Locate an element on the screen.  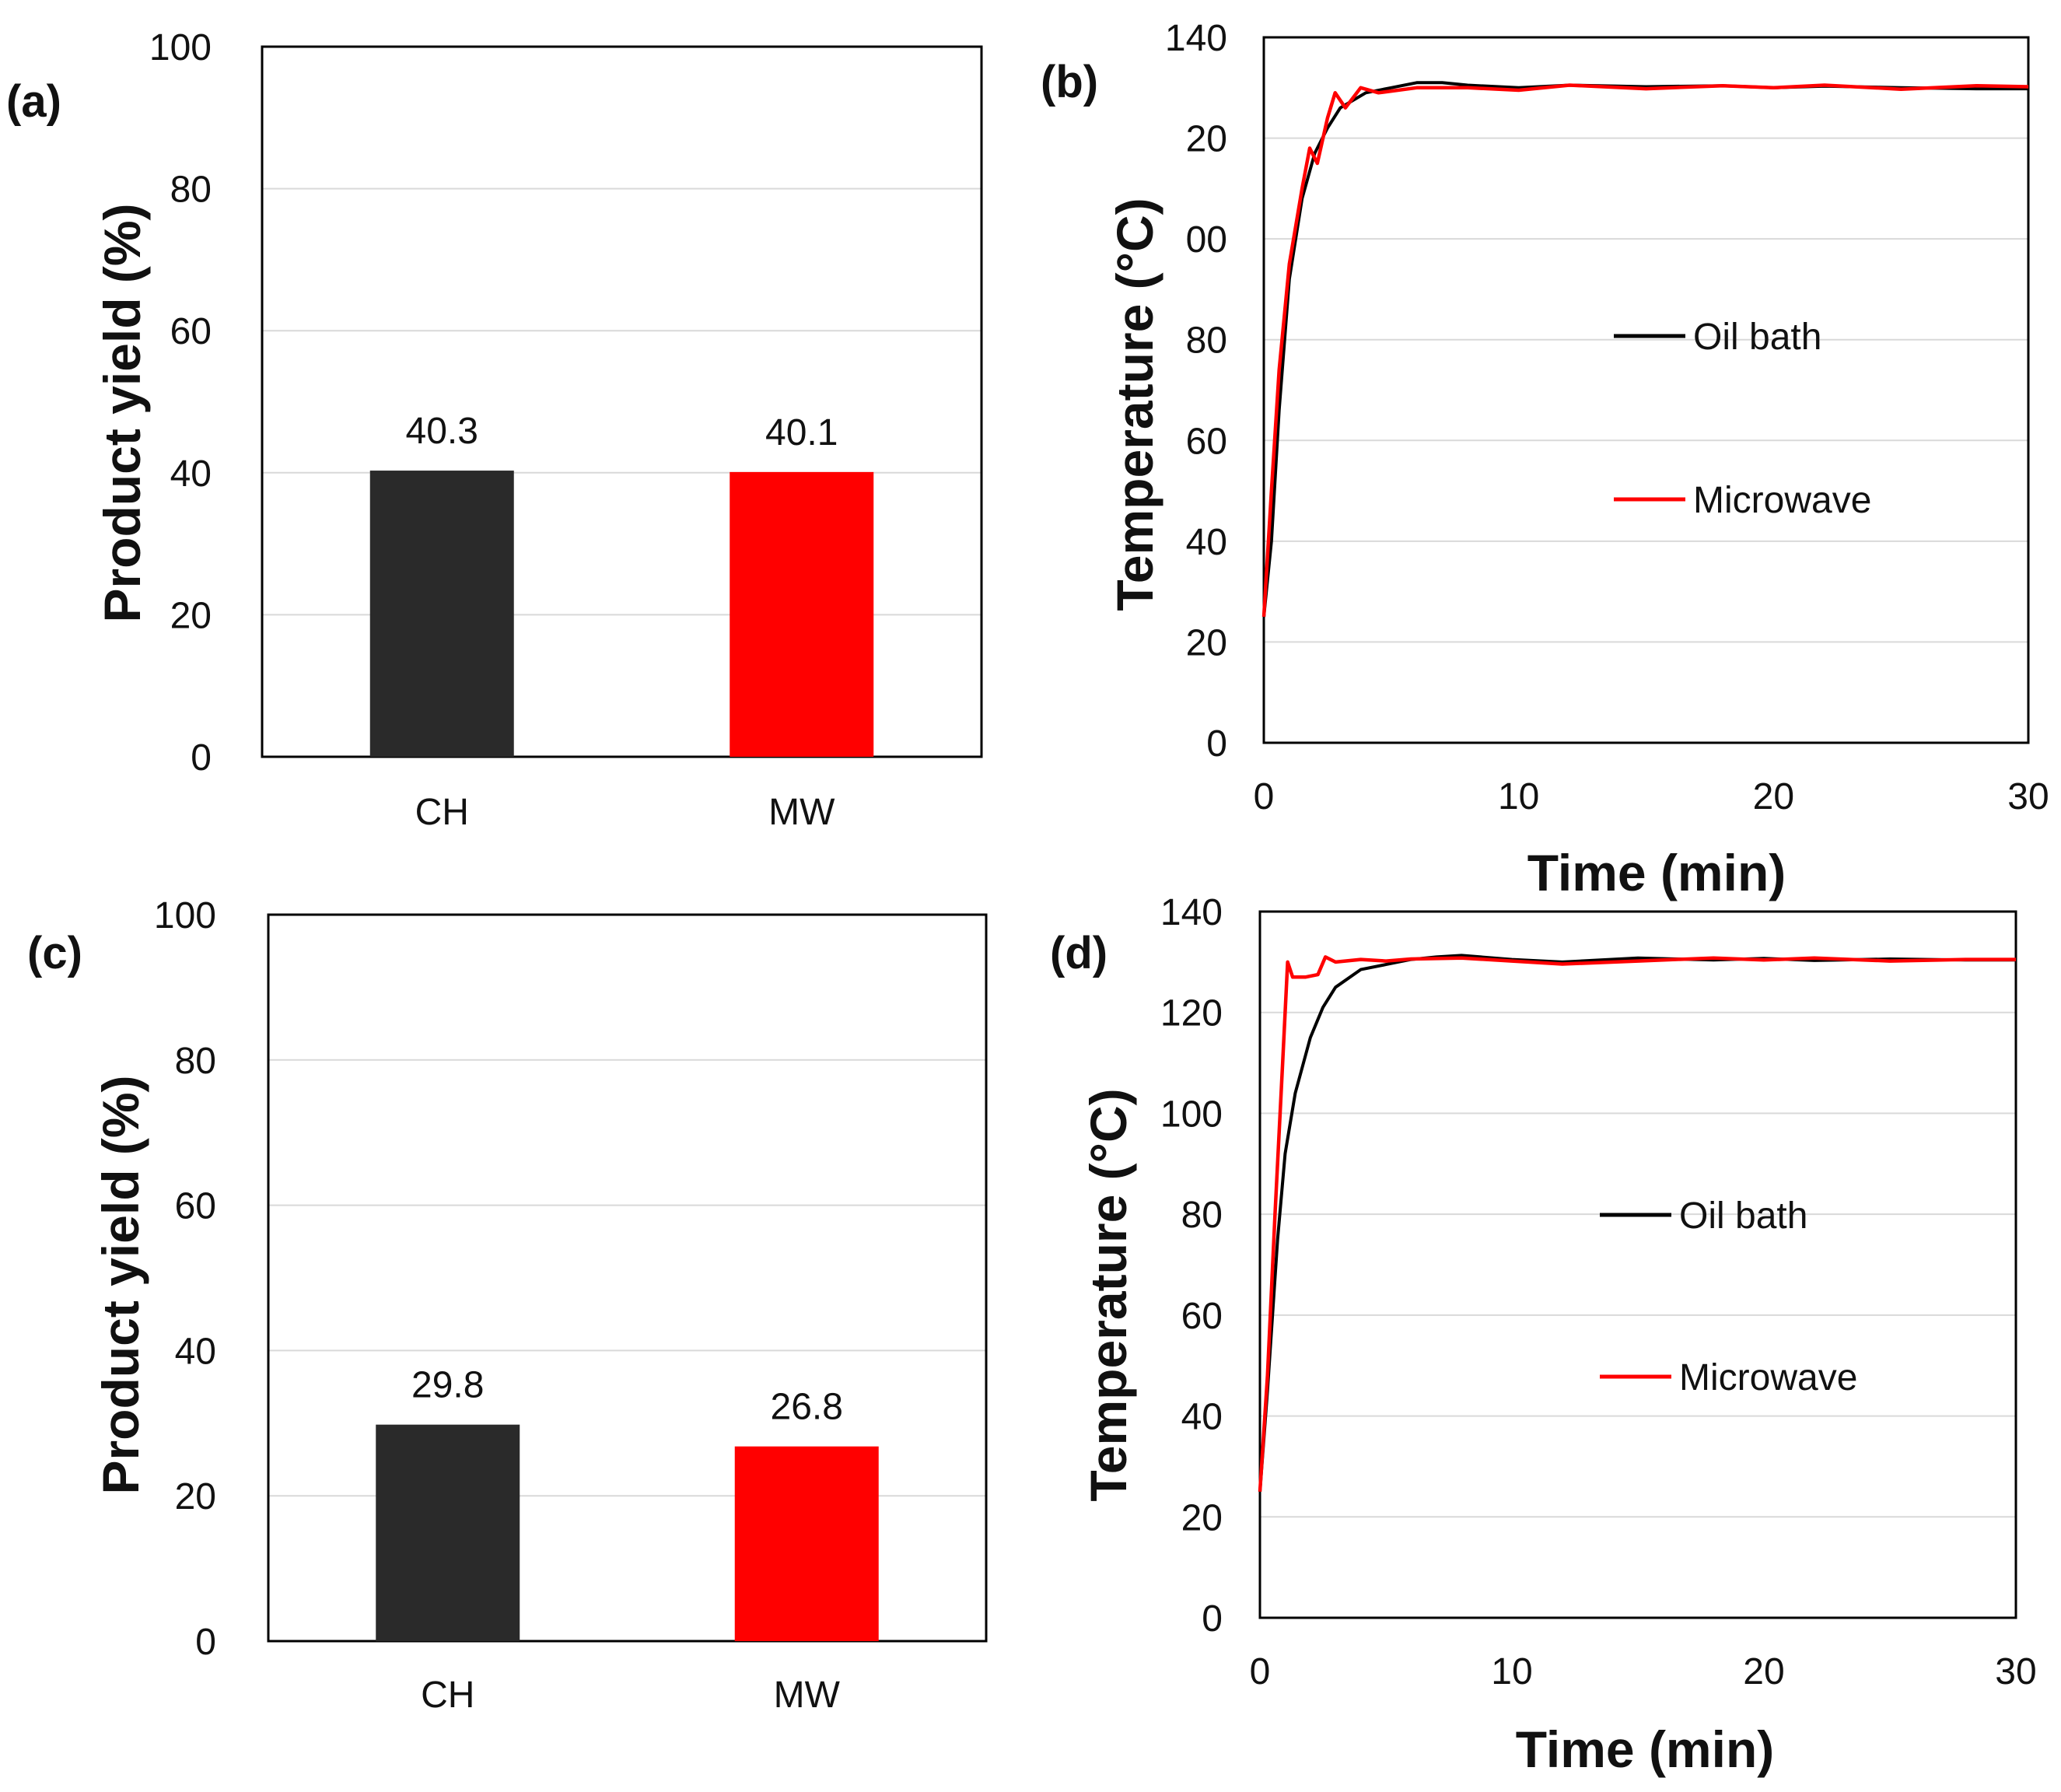
y-tick-label: 00 is located at coordinates (1206, 240).